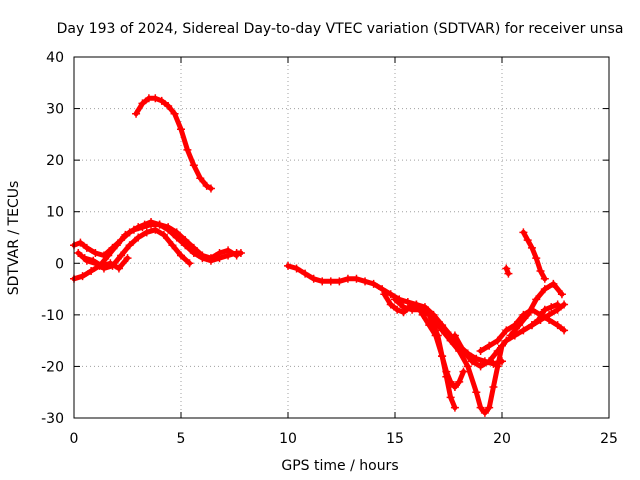 The image size is (640, 480). Describe the element at coordinates (106, 263) in the screenshot. I see `series-arc-d` at that location.